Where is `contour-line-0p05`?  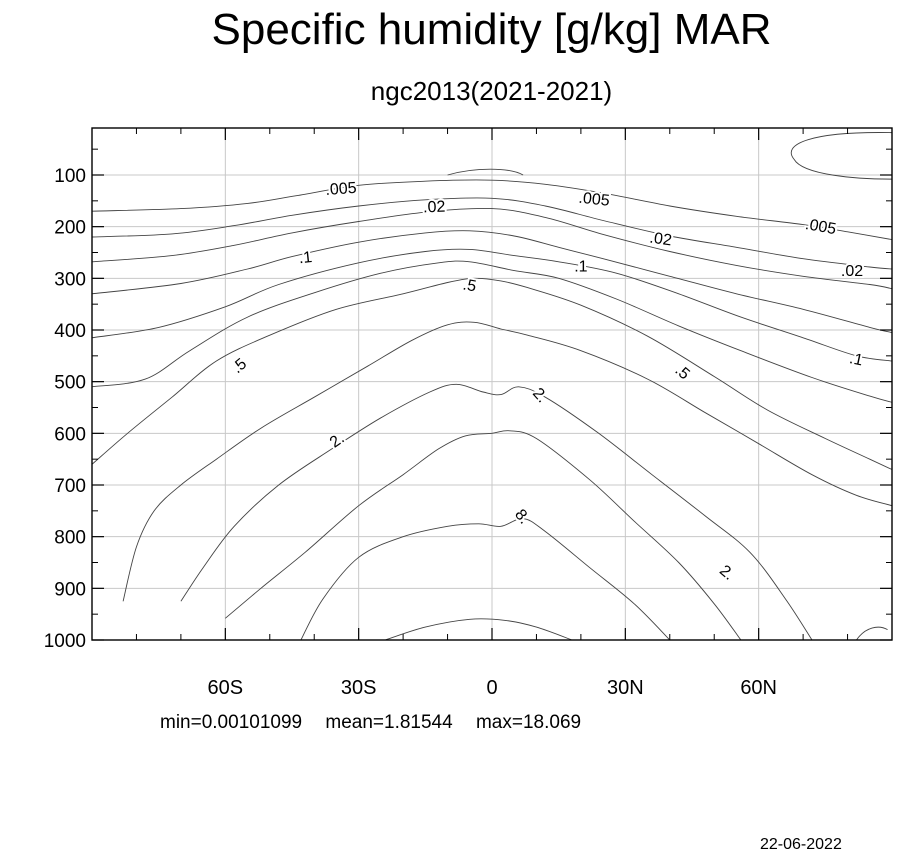 contour-line-0p05 is located at coordinates (492, 282).